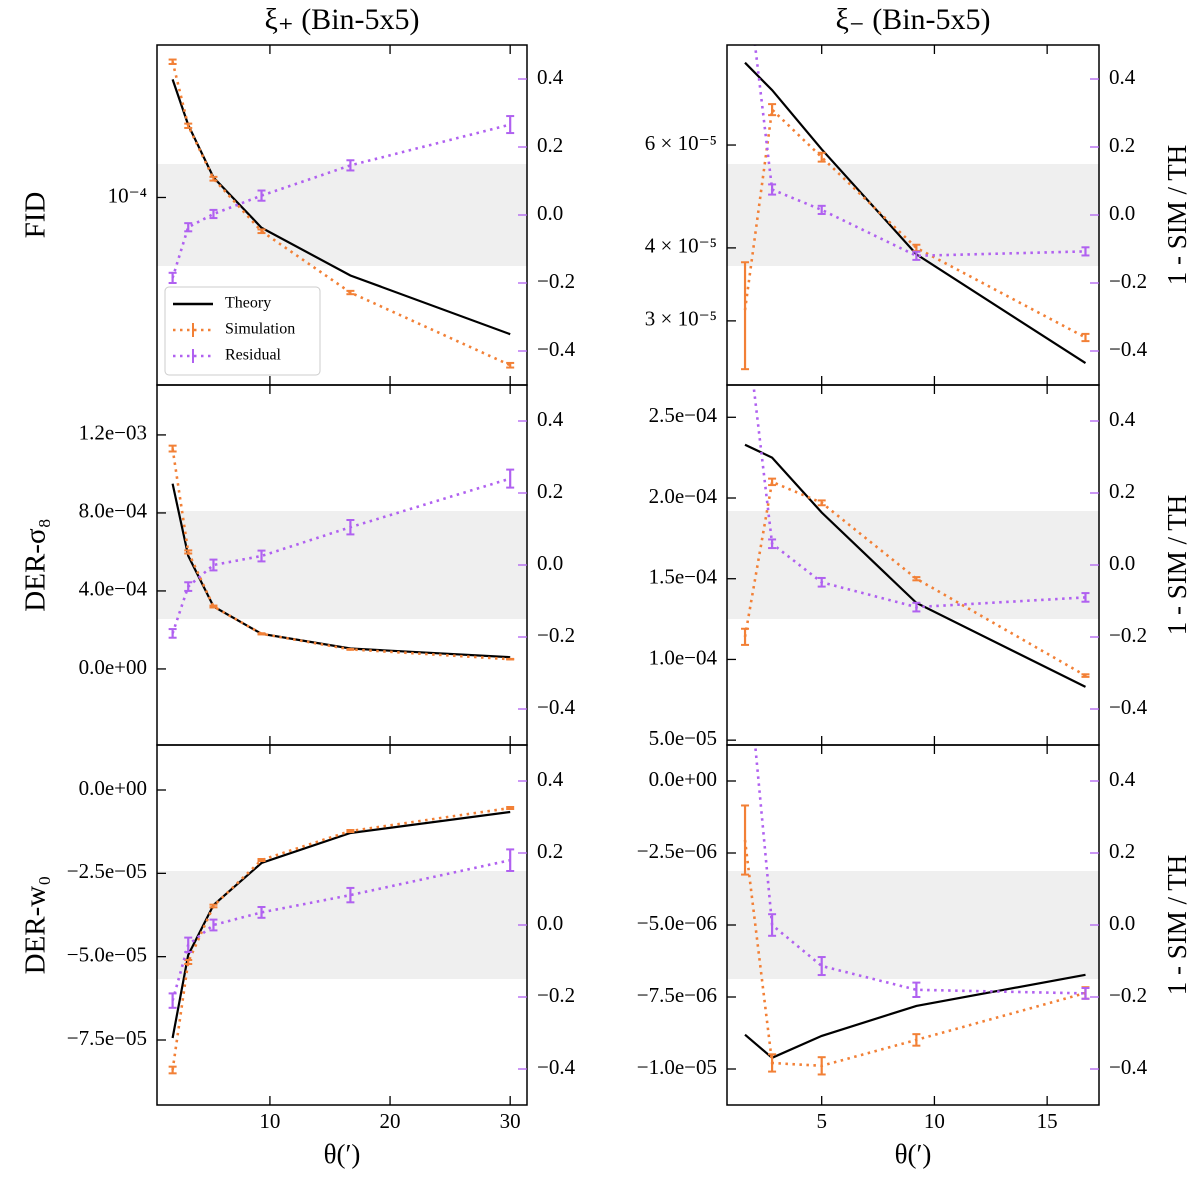 This screenshot has width=1200, height=1178. Describe the element at coordinates (681, 319) in the screenshot. I see `y-tick-label: 3 × 10⁻⁵` at that location.